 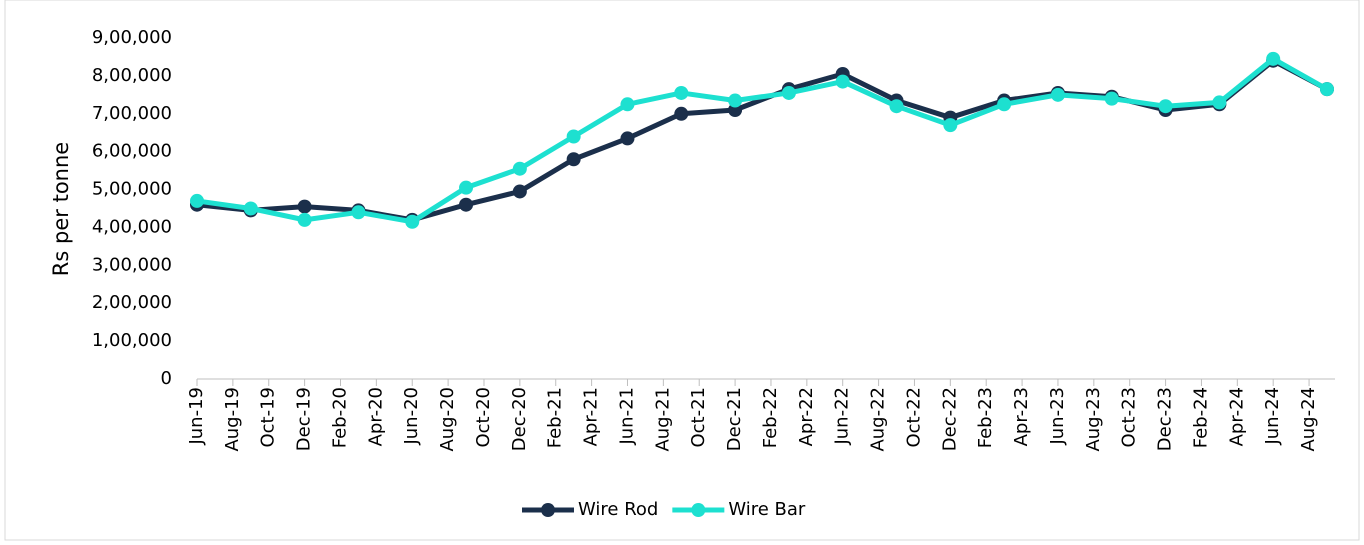 I want to click on x-tick-label: Aug-19, so click(x=232, y=419).